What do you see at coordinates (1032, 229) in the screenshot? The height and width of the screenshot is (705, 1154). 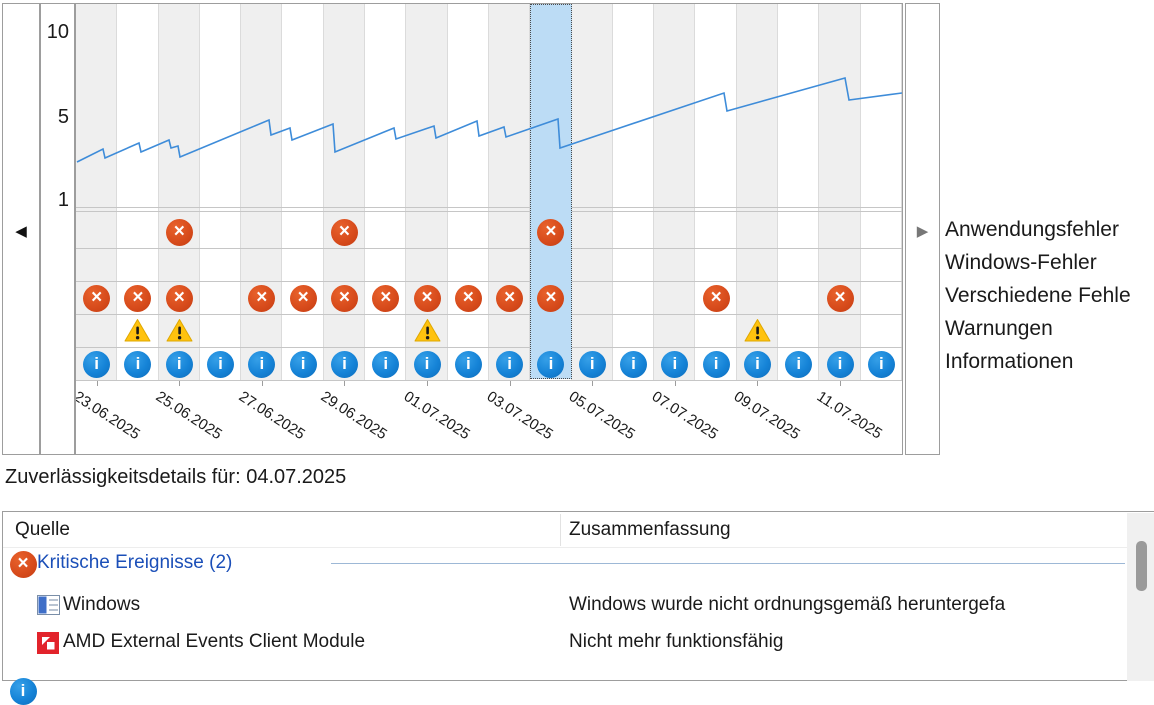 I see `legend-item-1: Anwendungsfehler` at bounding box center [1032, 229].